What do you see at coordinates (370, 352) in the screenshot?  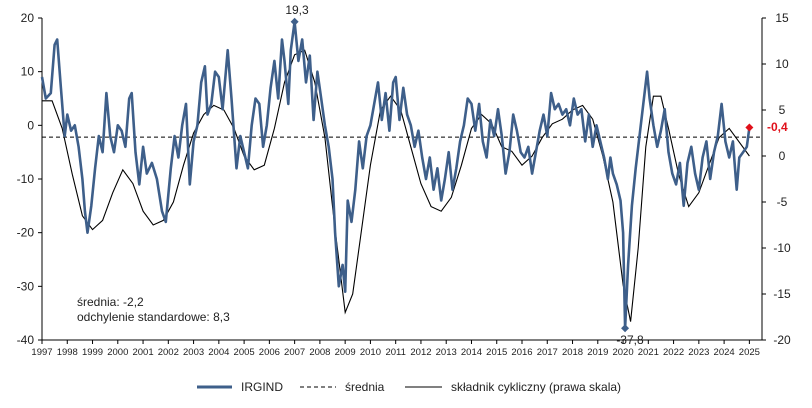 I see `x-tick-label: 2010` at bounding box center [370, 352].